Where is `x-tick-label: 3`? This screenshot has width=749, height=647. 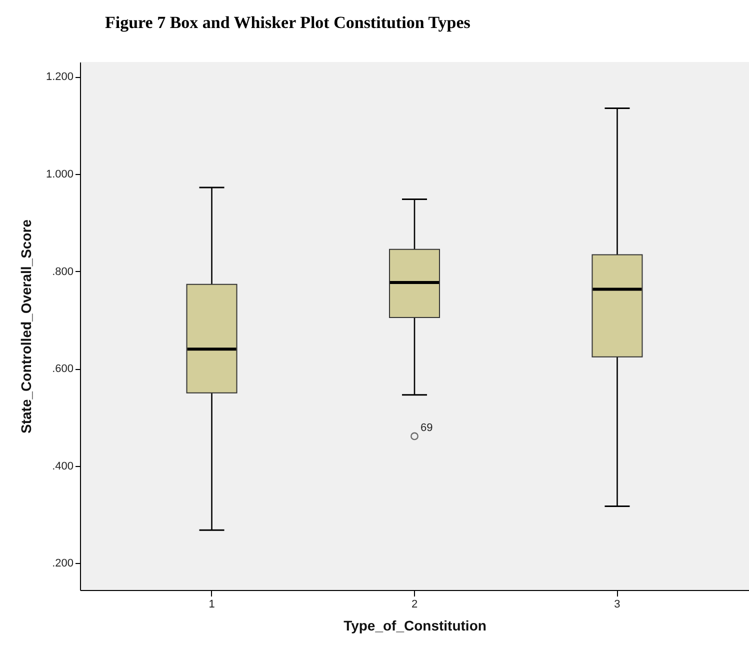 x-tick-label: 3 is located at coordinates (617, 604).